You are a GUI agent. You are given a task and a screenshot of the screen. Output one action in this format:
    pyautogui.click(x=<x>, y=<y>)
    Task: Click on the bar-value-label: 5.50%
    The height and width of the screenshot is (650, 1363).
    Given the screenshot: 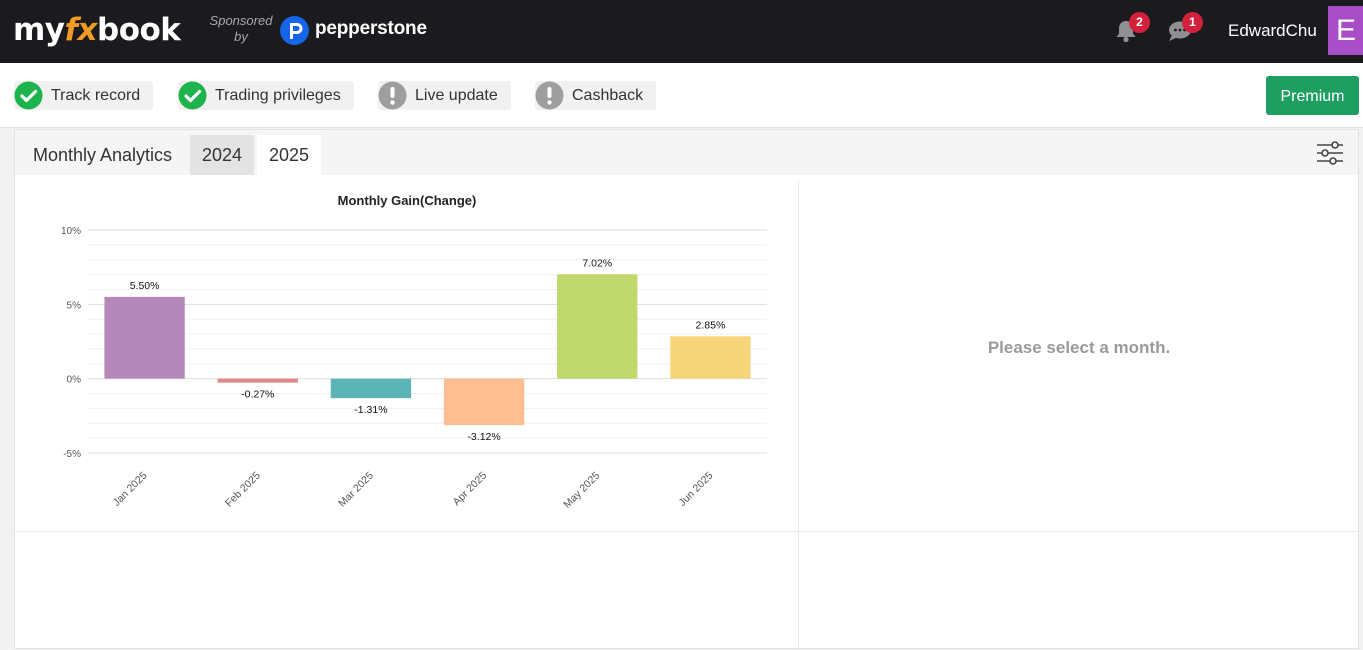 What is the action you would take?
    pyautogui.click(x=145, y=286)
    